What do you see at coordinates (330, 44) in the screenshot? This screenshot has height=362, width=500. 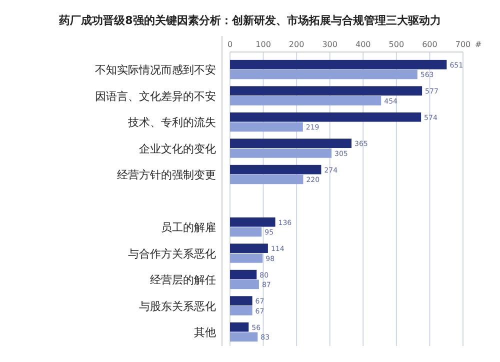 I see `x-tick-label: 300` at bounding box center [330, 44].